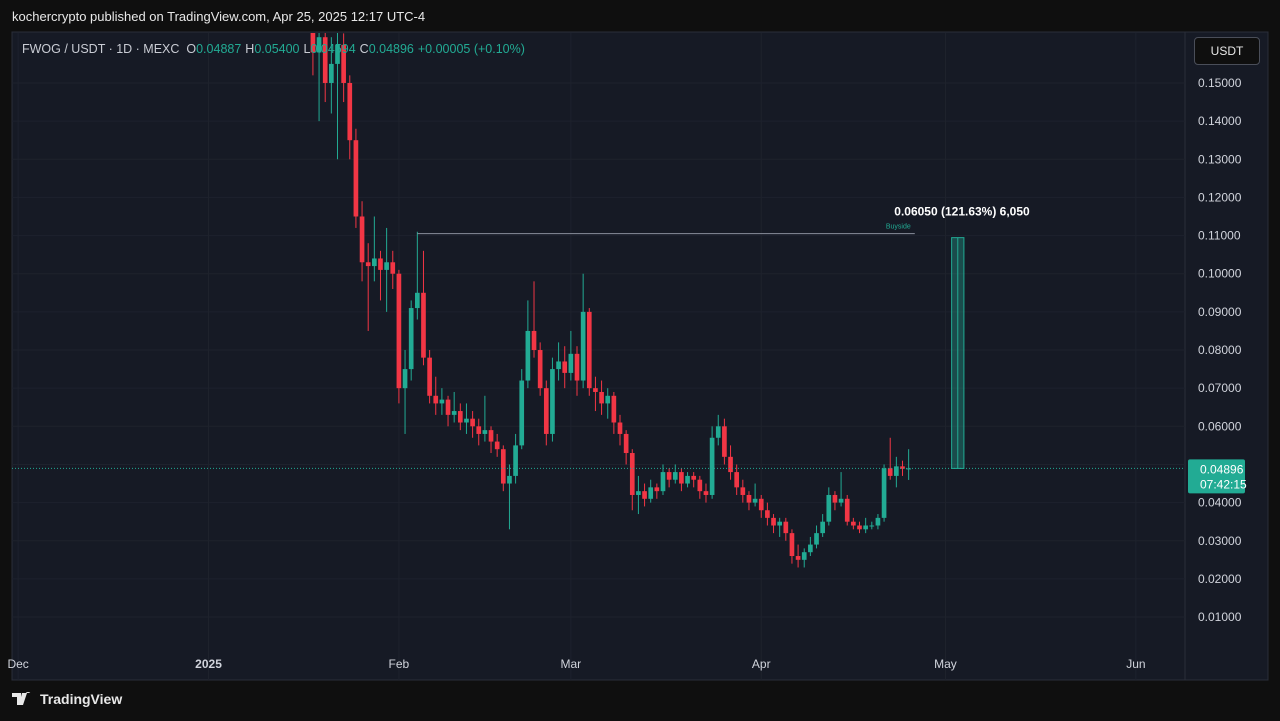  I want to click on price-tag-label: 0.04896, so click(1222, 469).